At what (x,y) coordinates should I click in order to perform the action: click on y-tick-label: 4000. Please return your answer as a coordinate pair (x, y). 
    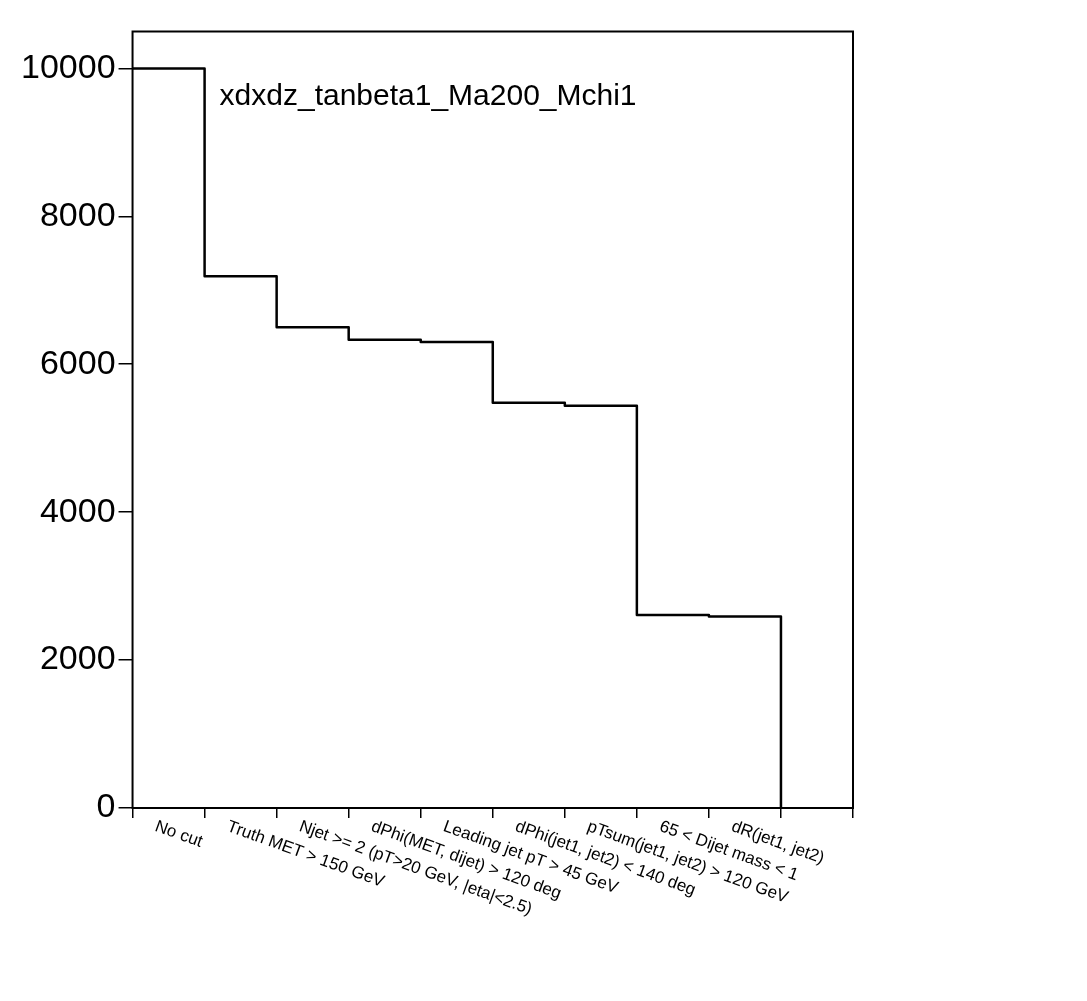
    Looking at the image, I should click on (77, 509).